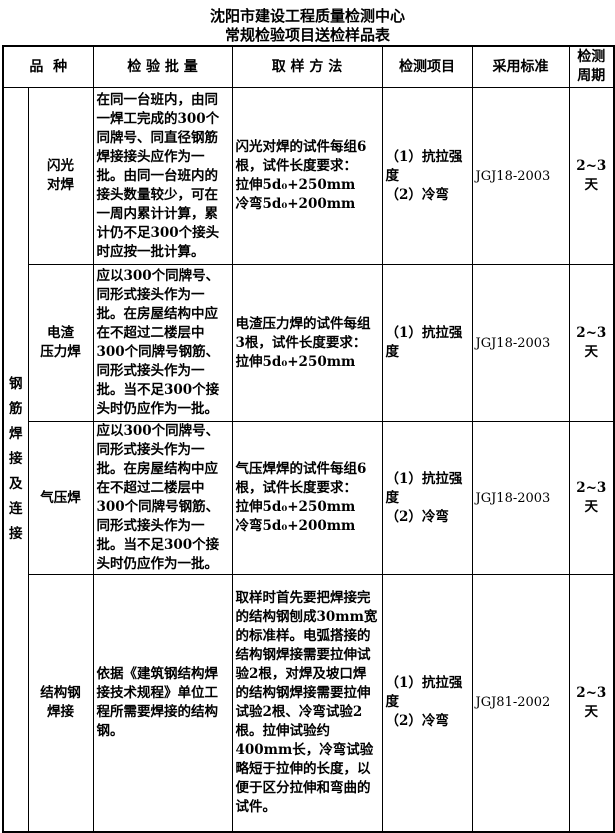 This screenshot has height=833, width=615. Describe the element at coordinates (591, 66) in the screenshot. I see `header-period: 检测 周期` at that location.